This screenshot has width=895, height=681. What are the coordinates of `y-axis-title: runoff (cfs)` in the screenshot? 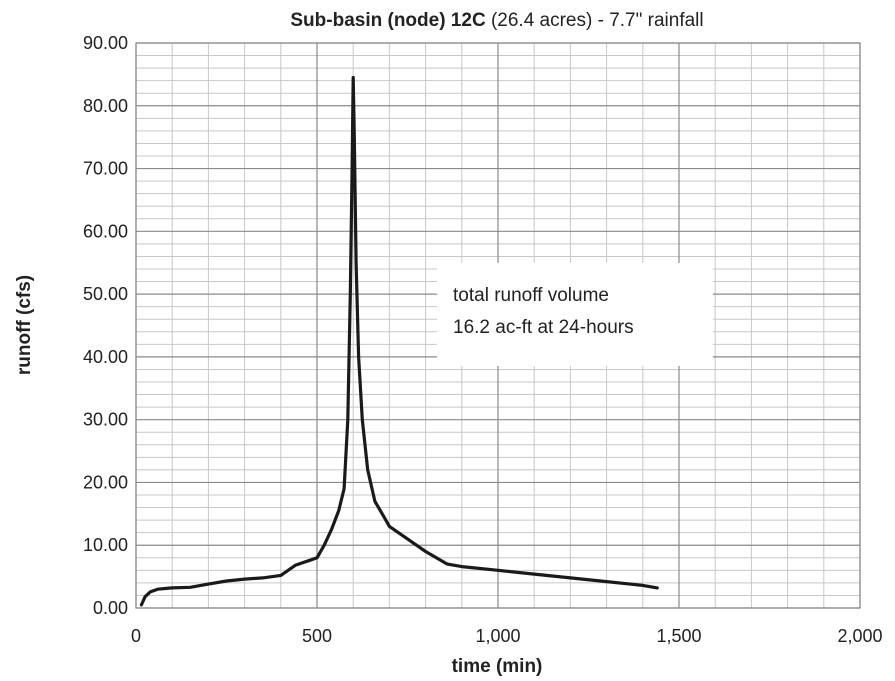 It's located at (24, 325).